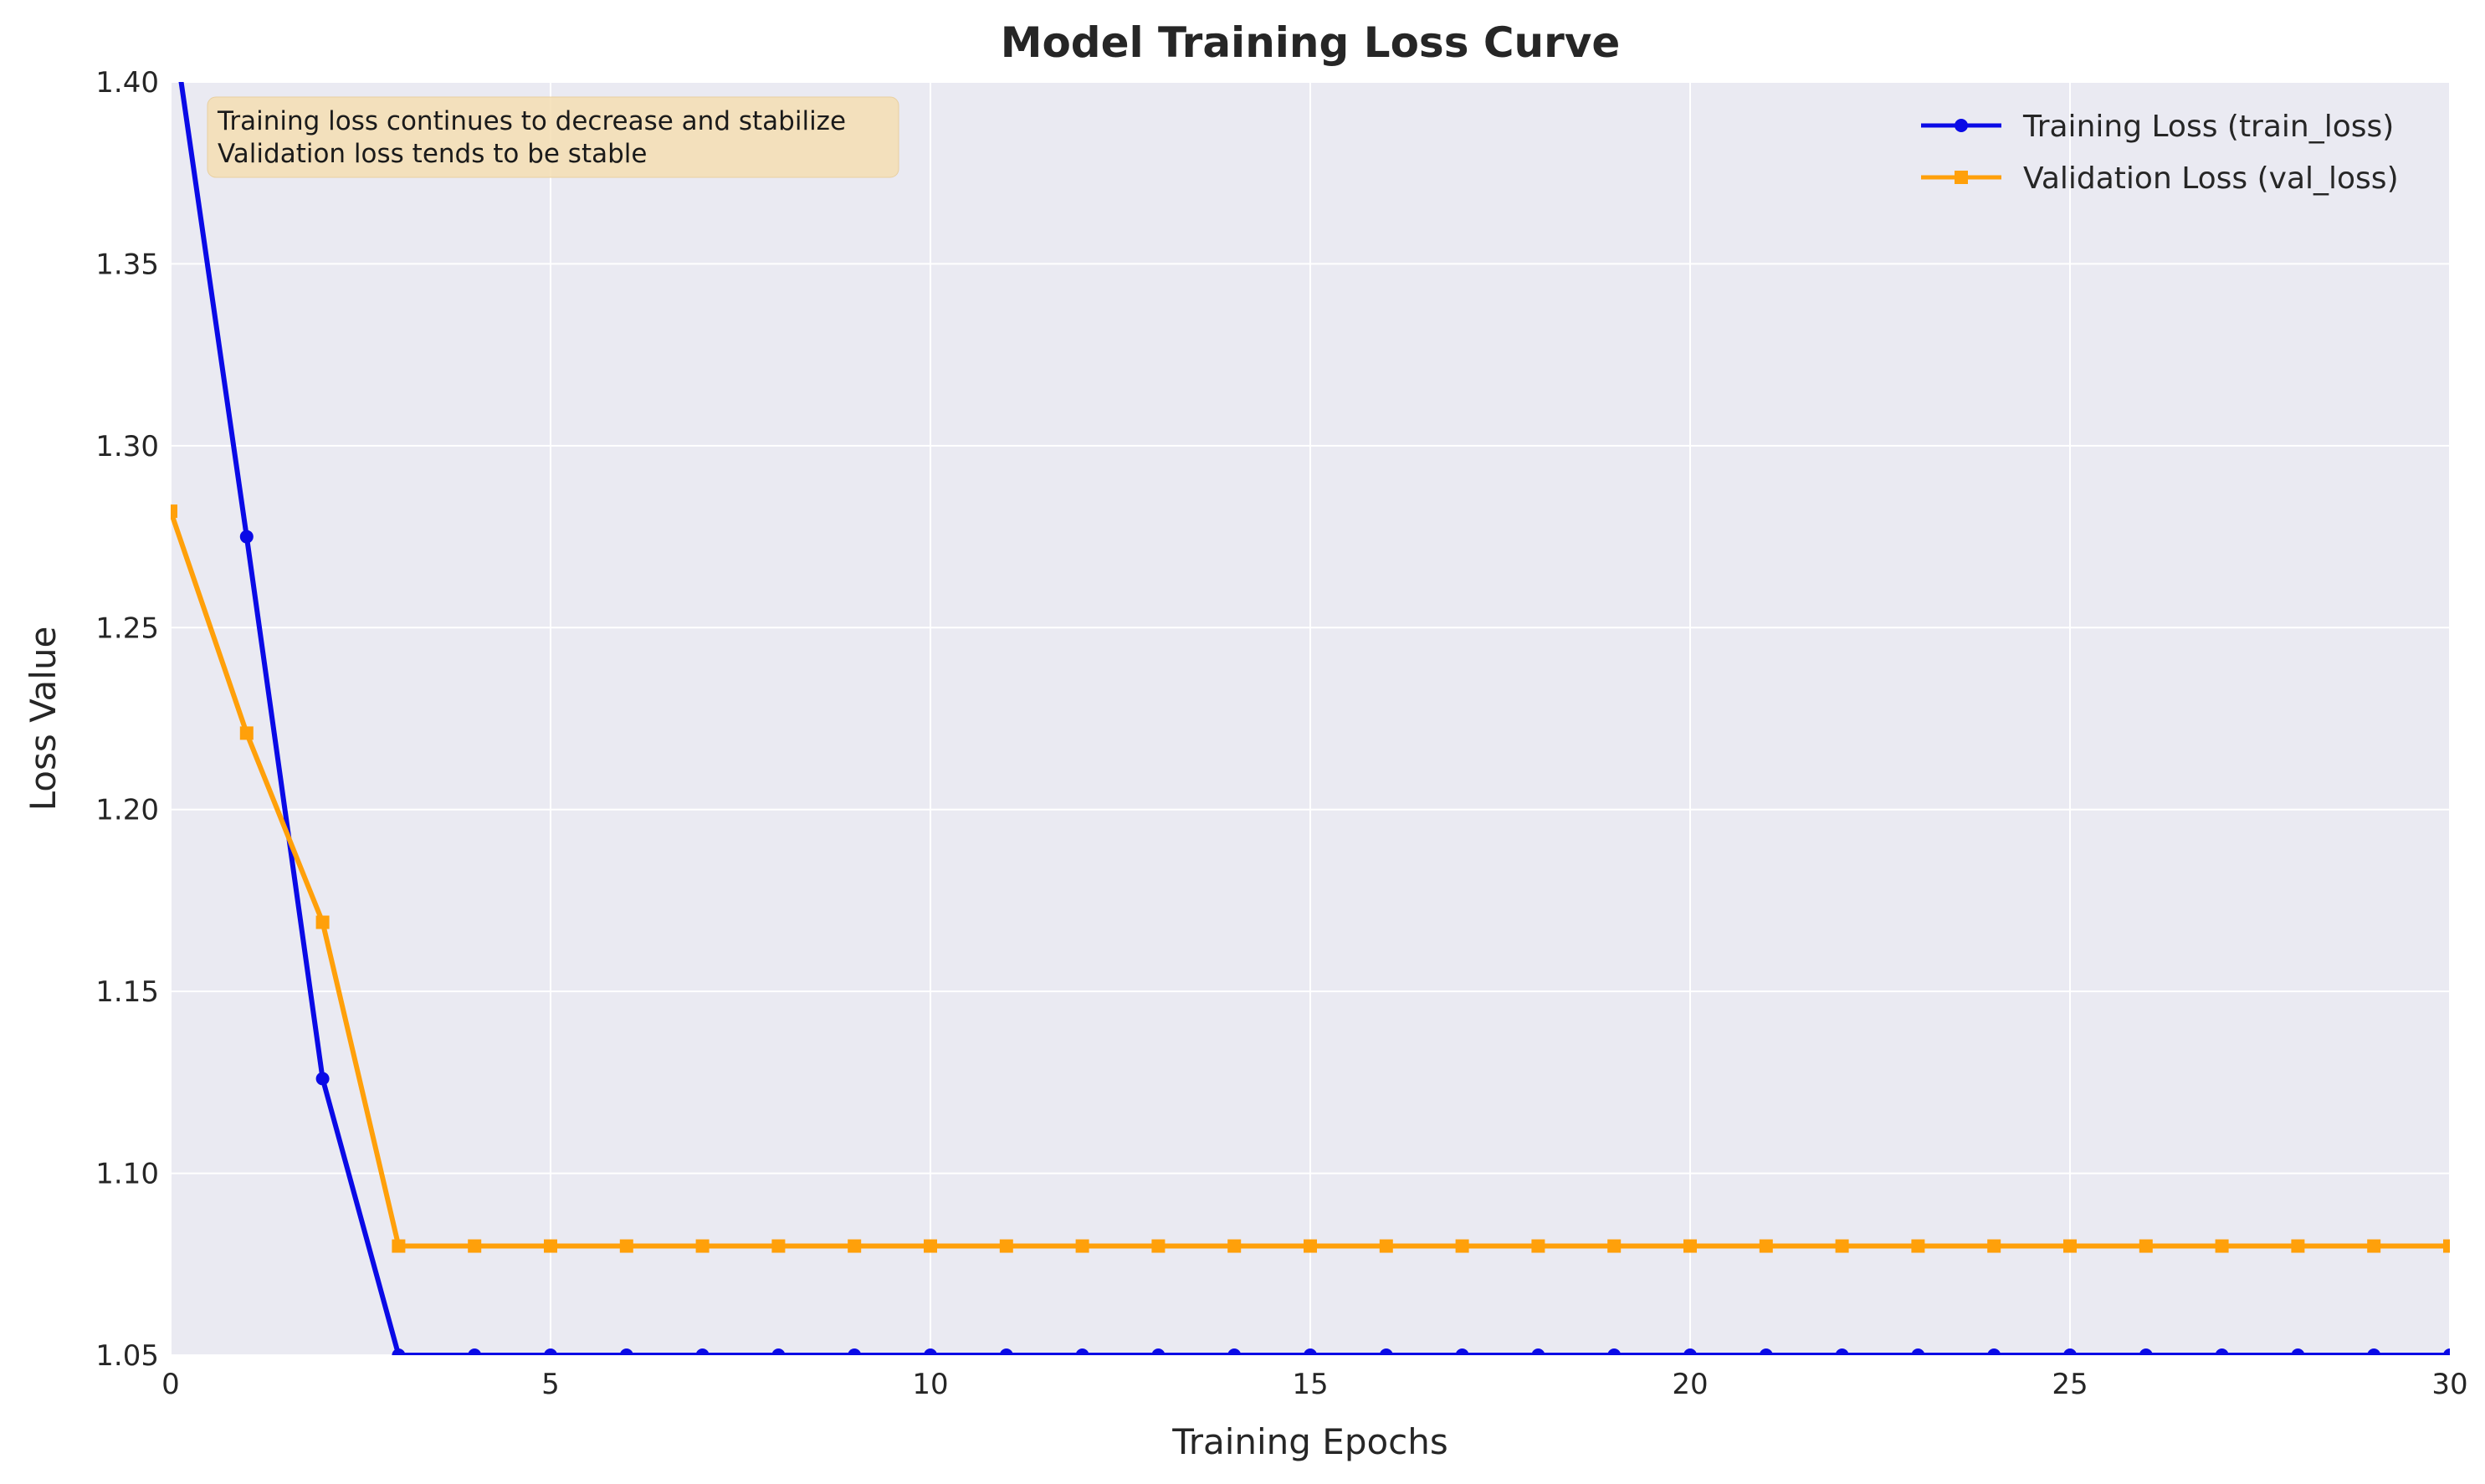  I want to click on y-tick-label: 1.35, so click(127, 264).